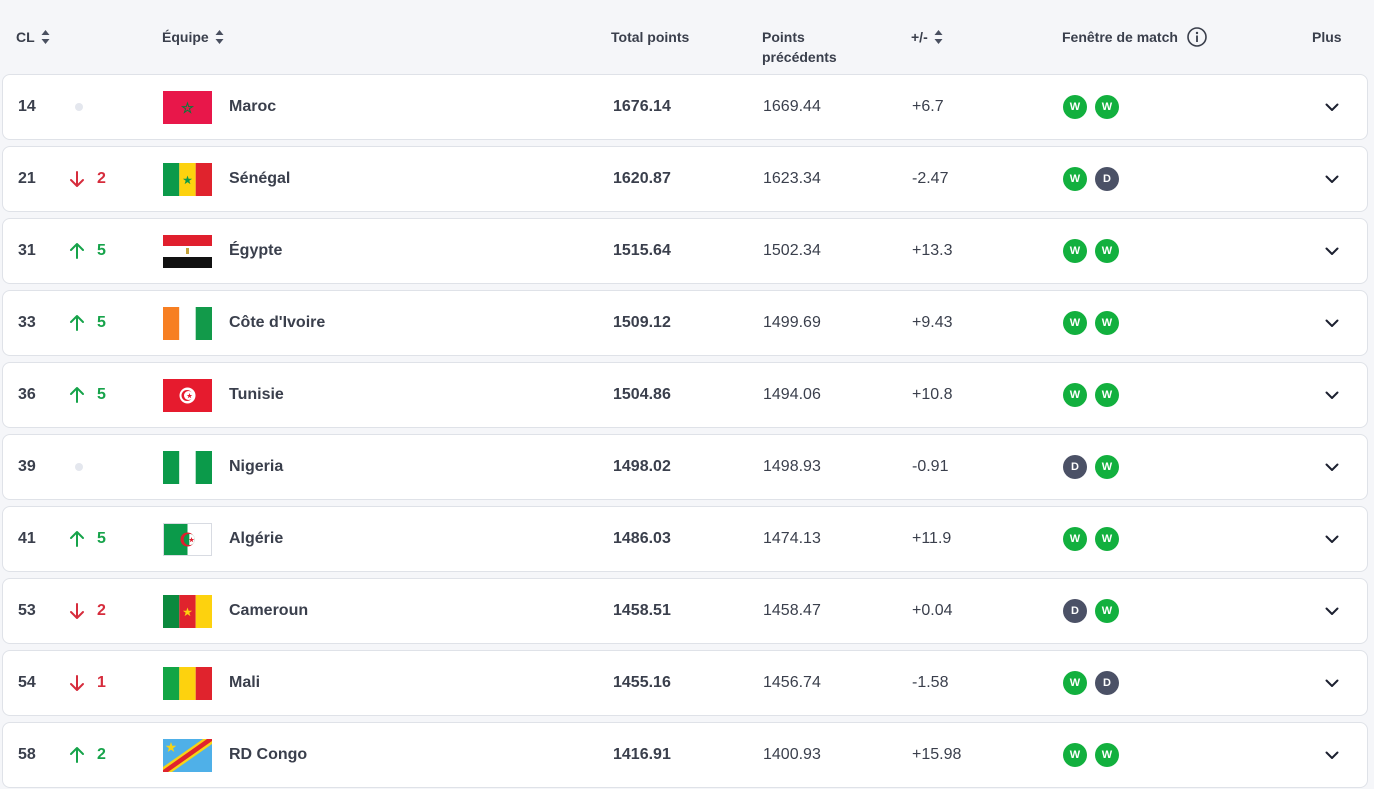  I want to click on points-diff: +6.7, so click(928, 106).